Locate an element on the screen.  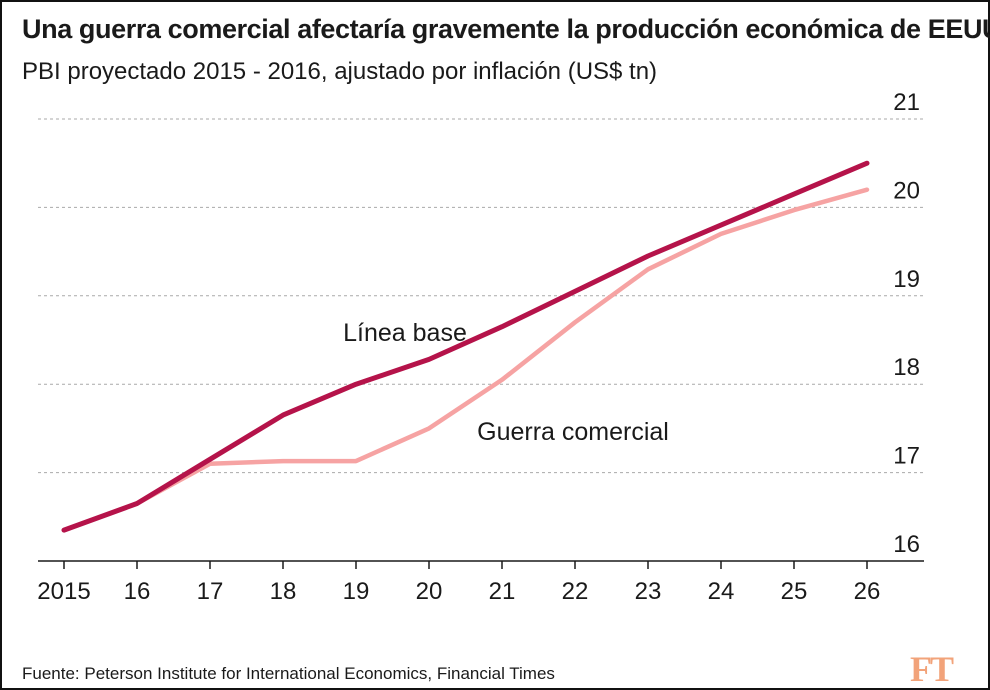
y-tick-label: 18 is located at coordinates (906, 367).